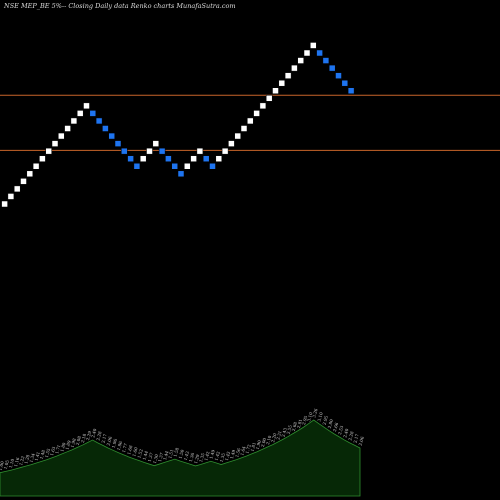 This screenshot has height=500, width=500. I want to click on volume-label: 1.29, so click(196, 459).